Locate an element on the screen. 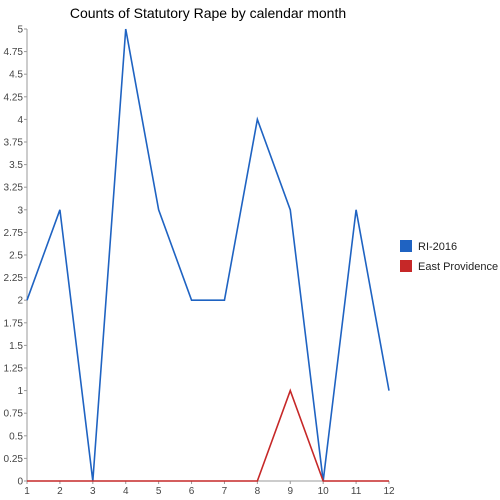 The height and width of the screenshot is (500, 500). legend: RI-2016 East Providence is located at coordinates (449, 256).